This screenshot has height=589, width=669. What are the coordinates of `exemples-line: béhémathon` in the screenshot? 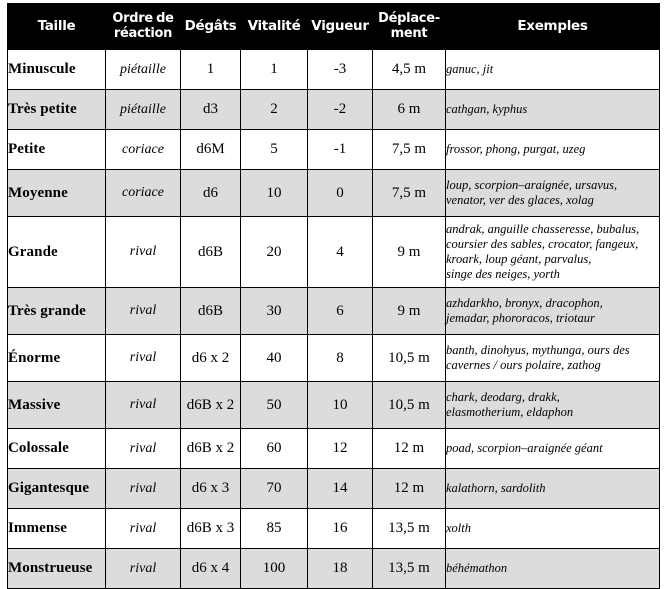 It's located at (477, 567).